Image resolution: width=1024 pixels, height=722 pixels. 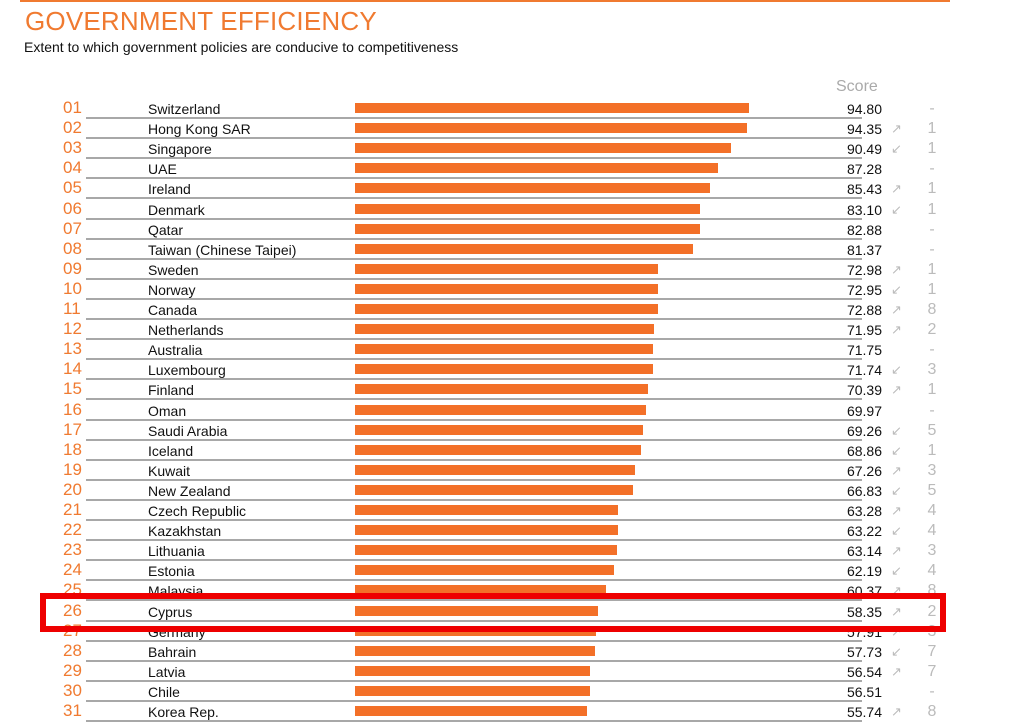 I want to click on rank-label: 28, so click(x=72, y=650).